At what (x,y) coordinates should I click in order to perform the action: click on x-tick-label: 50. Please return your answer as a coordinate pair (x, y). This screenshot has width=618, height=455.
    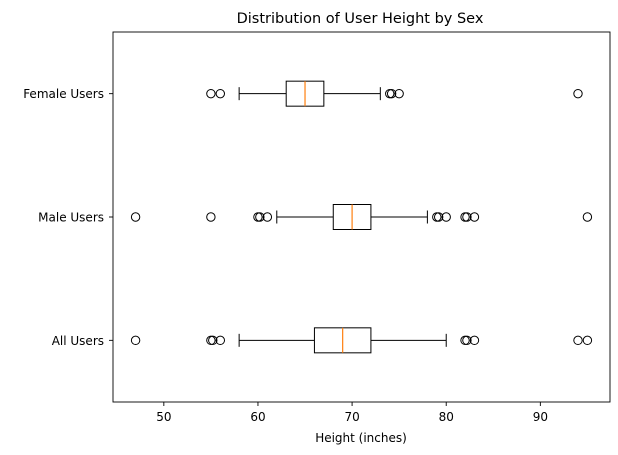
    Looking at the image, I should click on (163, 417).